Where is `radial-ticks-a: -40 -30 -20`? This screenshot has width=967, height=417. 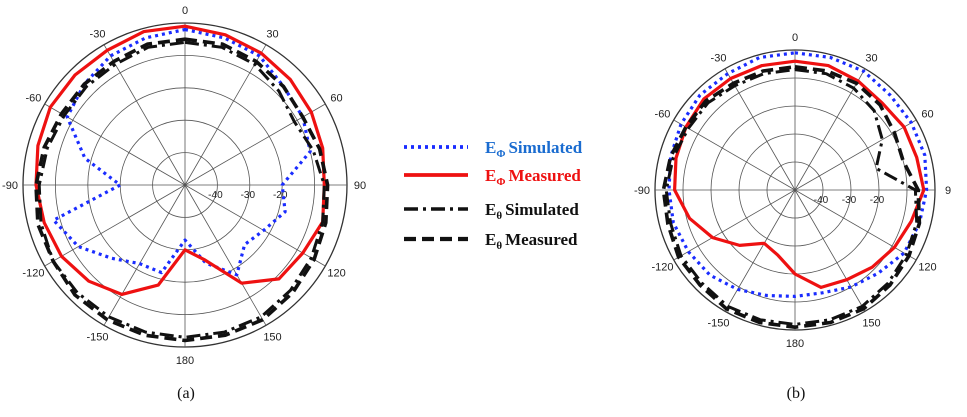
radial-ticks-a: -40 -30 -20 is located at coordinates (248, 195).